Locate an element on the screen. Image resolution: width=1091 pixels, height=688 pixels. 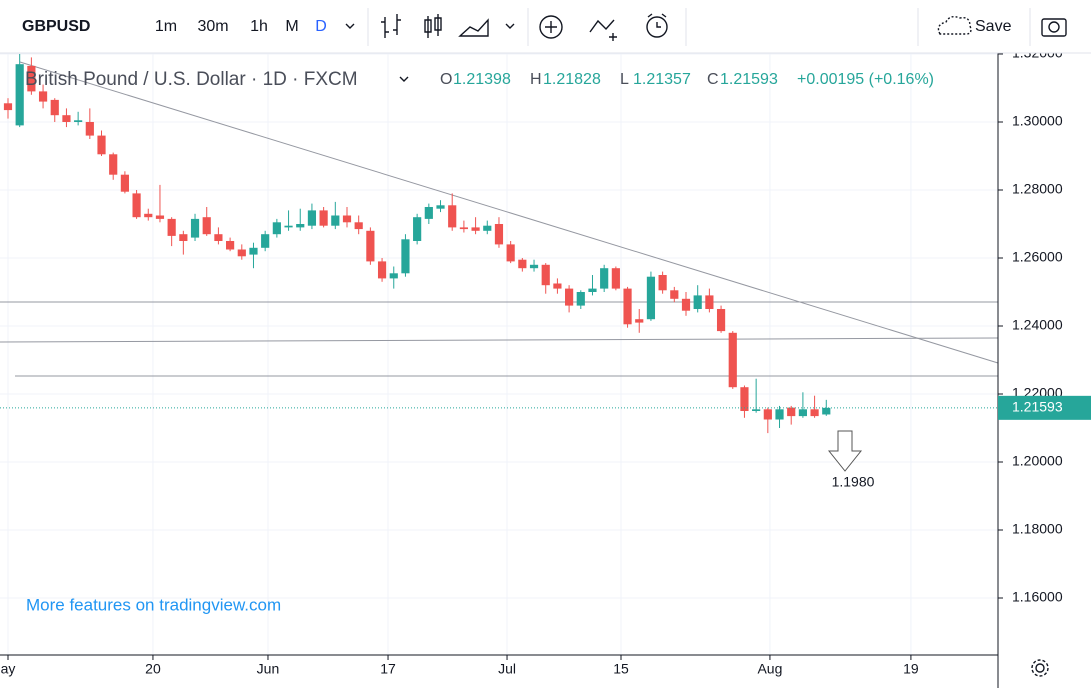
legend-key: L is located at coordinates (624, 79).